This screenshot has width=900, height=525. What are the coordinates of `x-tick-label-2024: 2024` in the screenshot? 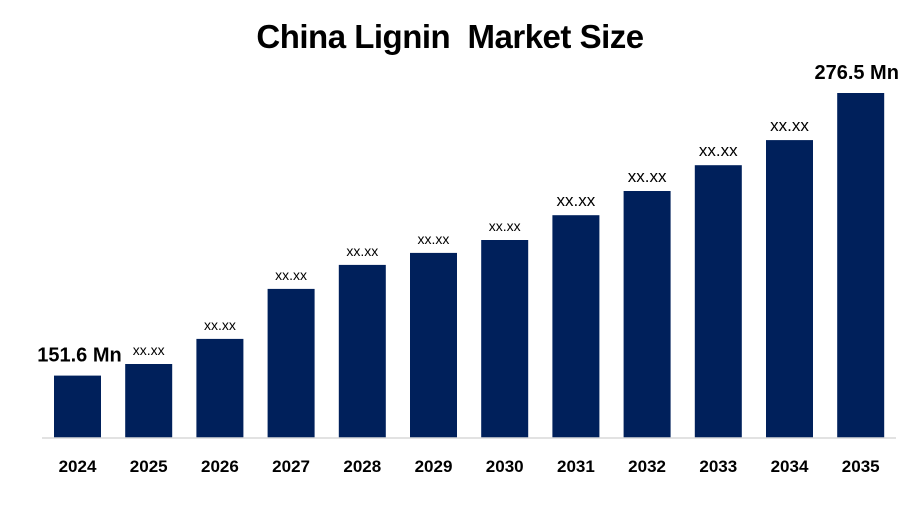 It's located at (78, 466).